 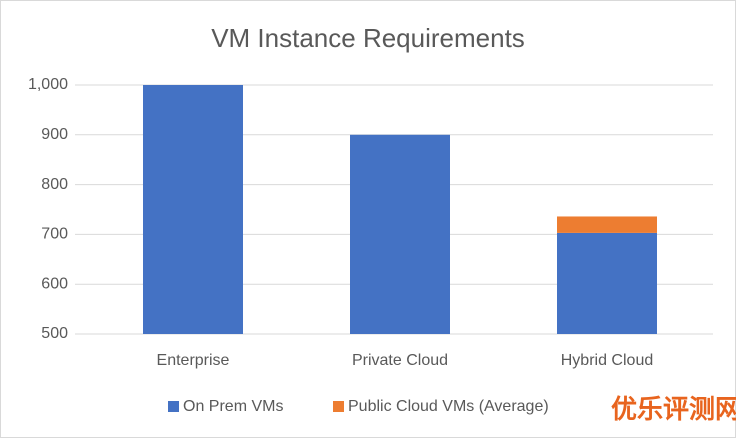 I want to click on x-tick-label: Private Cloud, so click(x=400, y=360).